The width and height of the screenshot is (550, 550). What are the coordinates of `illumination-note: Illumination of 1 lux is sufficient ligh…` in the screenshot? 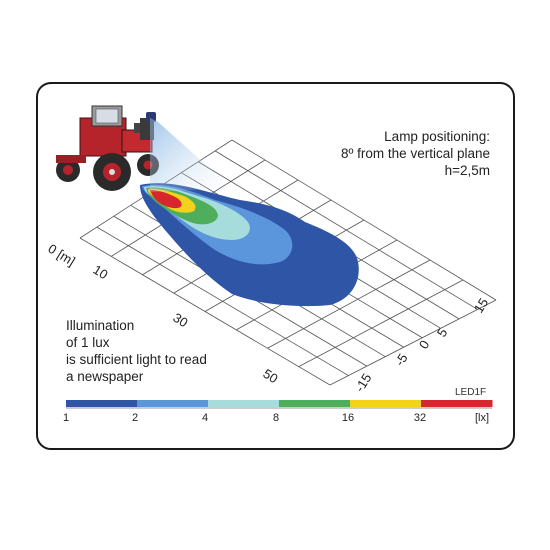 It's located at (136, 351).